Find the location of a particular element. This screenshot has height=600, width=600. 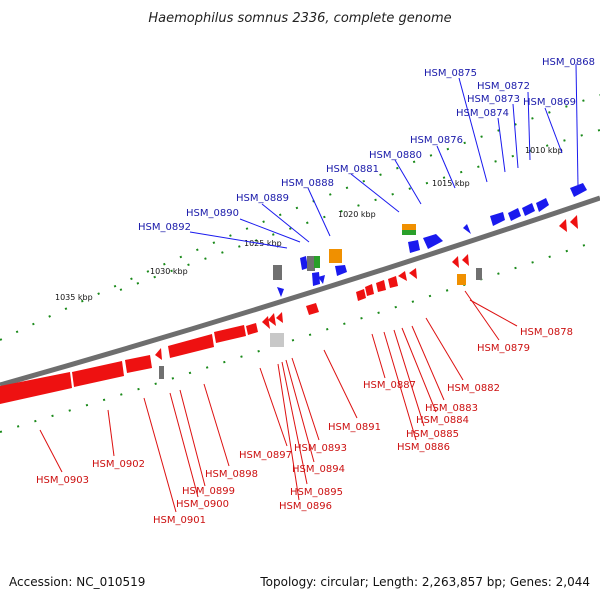

scale-label-1015: 1015 kbp is located at coordinates (451, 183).